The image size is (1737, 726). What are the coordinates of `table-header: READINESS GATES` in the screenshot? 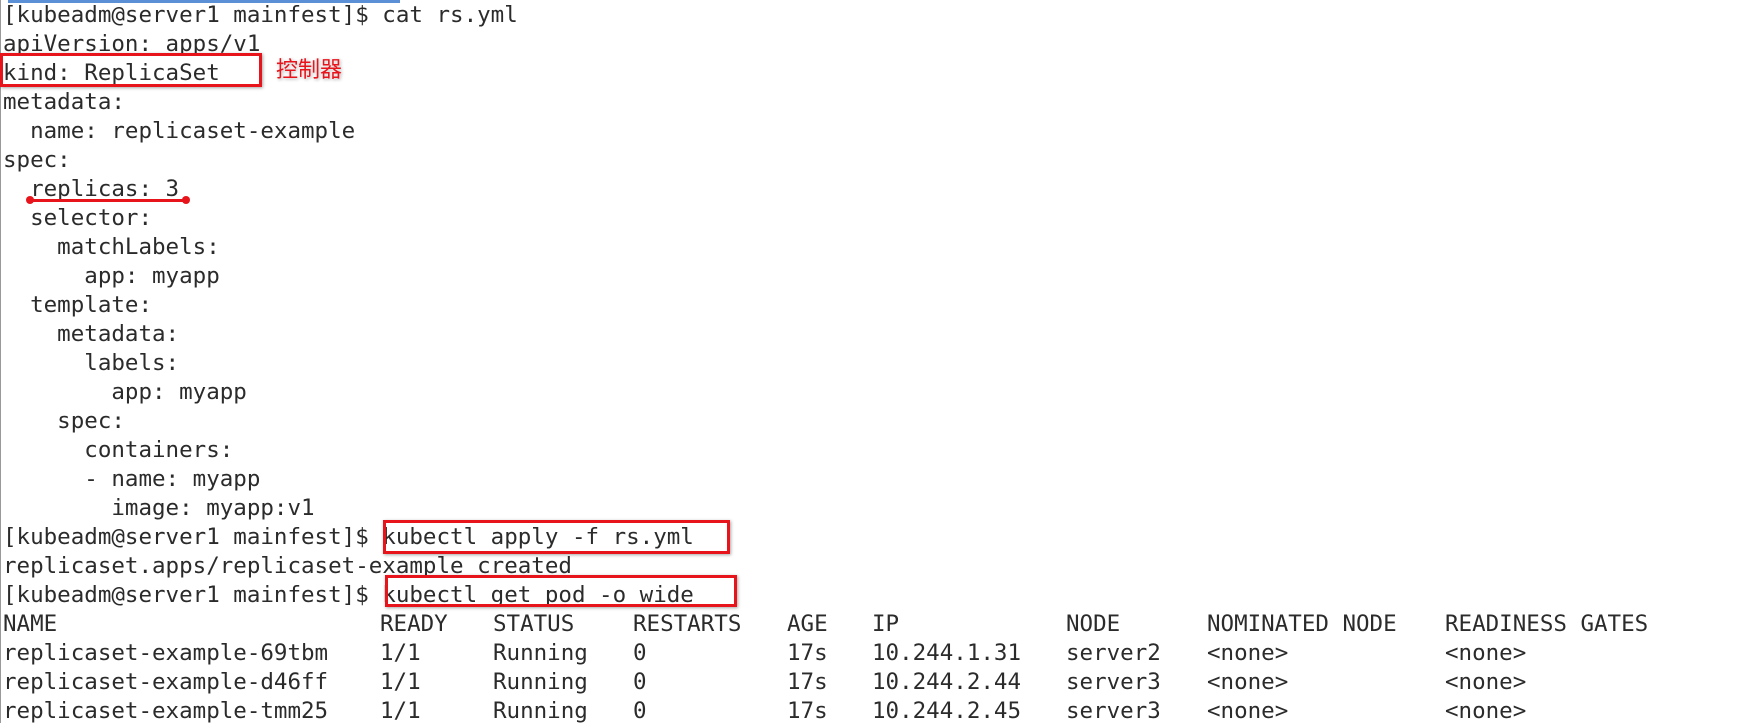 It's located at (1547, 624).